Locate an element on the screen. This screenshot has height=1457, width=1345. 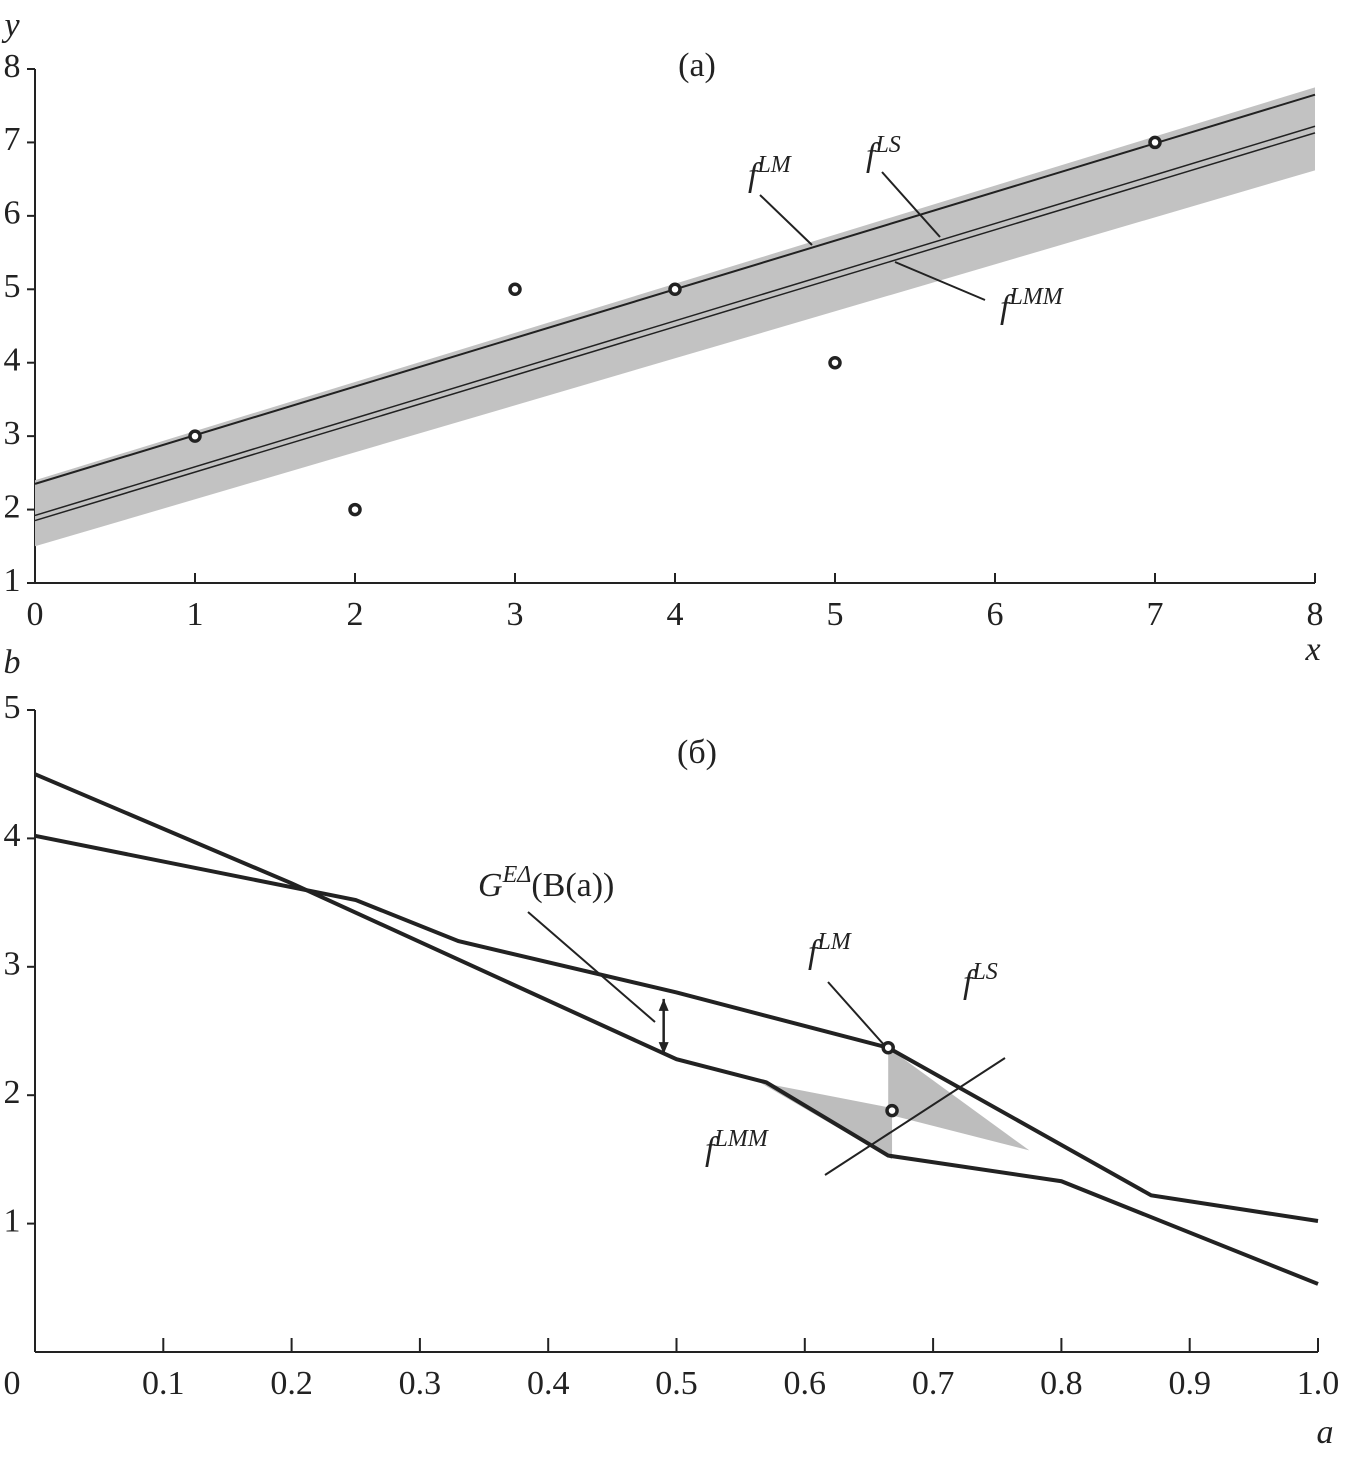
x-tick-label: 1 is located at coordinates (195, 614).